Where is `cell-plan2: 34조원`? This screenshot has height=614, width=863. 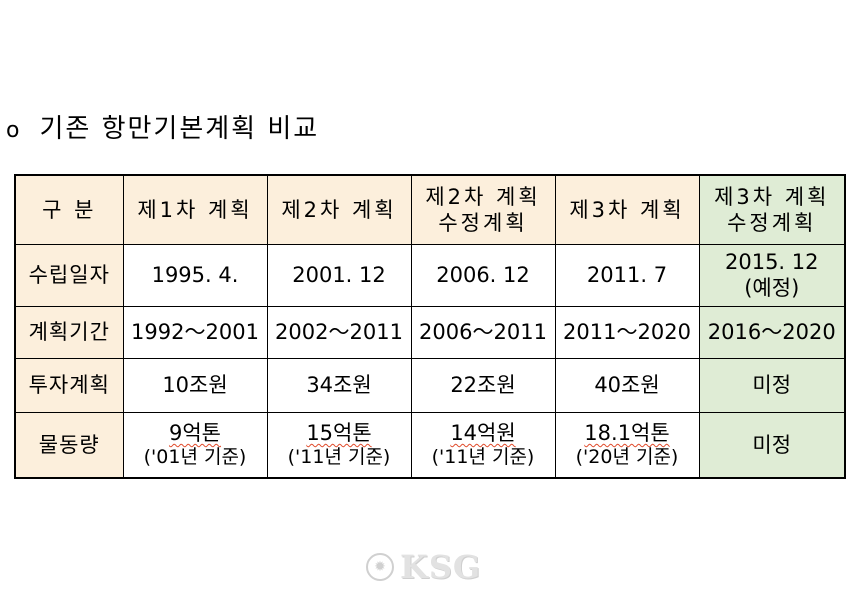
cell-plan2: 34조원 is located at coordinates (339, 385).